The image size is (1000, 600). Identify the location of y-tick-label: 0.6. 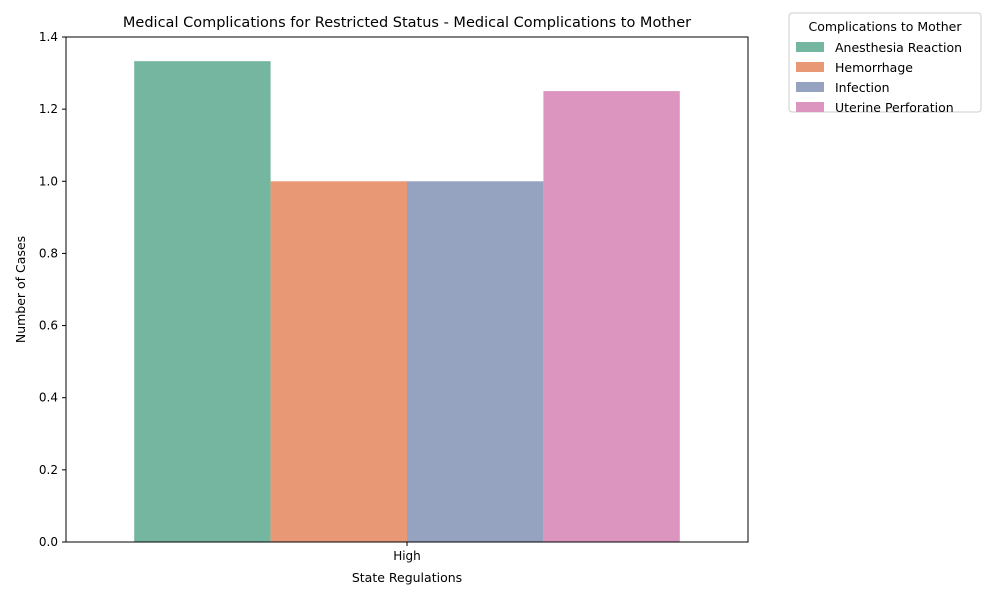
(48, 326).